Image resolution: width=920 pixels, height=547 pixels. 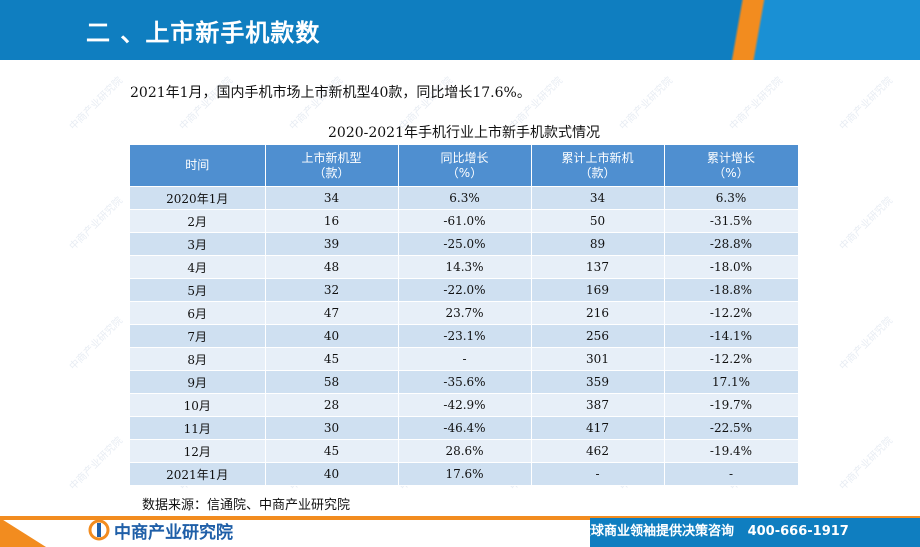 I want to click on table-row: 8月 45-301 -12.2%, so click(x=464, y=359).